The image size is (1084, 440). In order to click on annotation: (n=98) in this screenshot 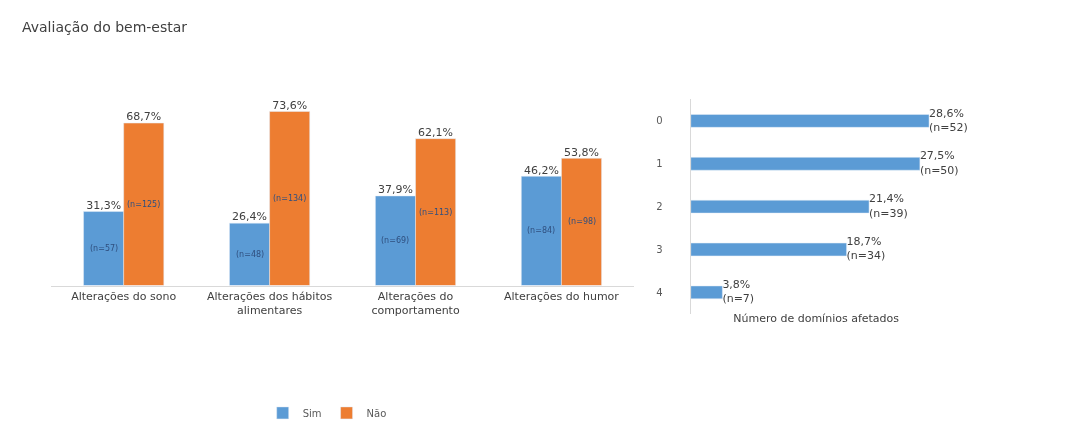, I will do `click(582, 221)`.